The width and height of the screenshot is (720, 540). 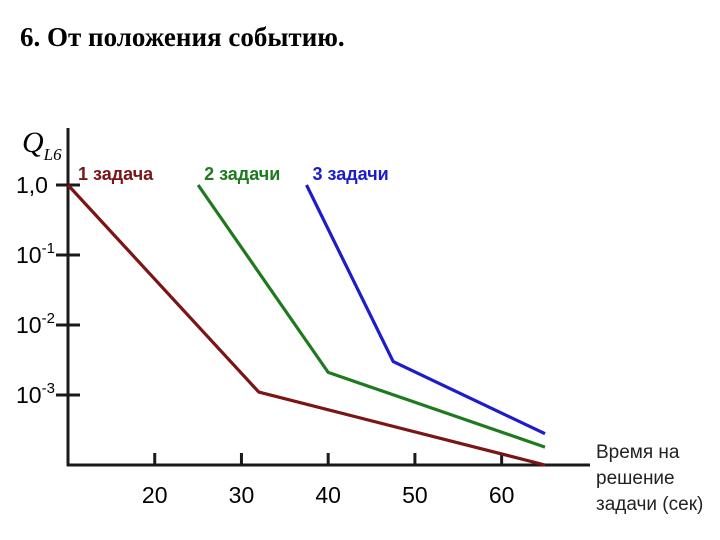 I want to click on y-axis-title-main: Q, so click(x=33, y=142).